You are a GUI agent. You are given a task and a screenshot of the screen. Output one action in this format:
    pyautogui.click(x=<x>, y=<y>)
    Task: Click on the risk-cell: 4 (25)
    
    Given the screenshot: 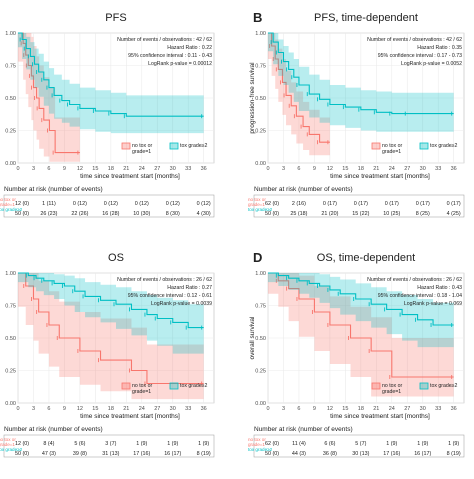 What is the action you would take?
    pyautogui.click(x=454, y=214)
    